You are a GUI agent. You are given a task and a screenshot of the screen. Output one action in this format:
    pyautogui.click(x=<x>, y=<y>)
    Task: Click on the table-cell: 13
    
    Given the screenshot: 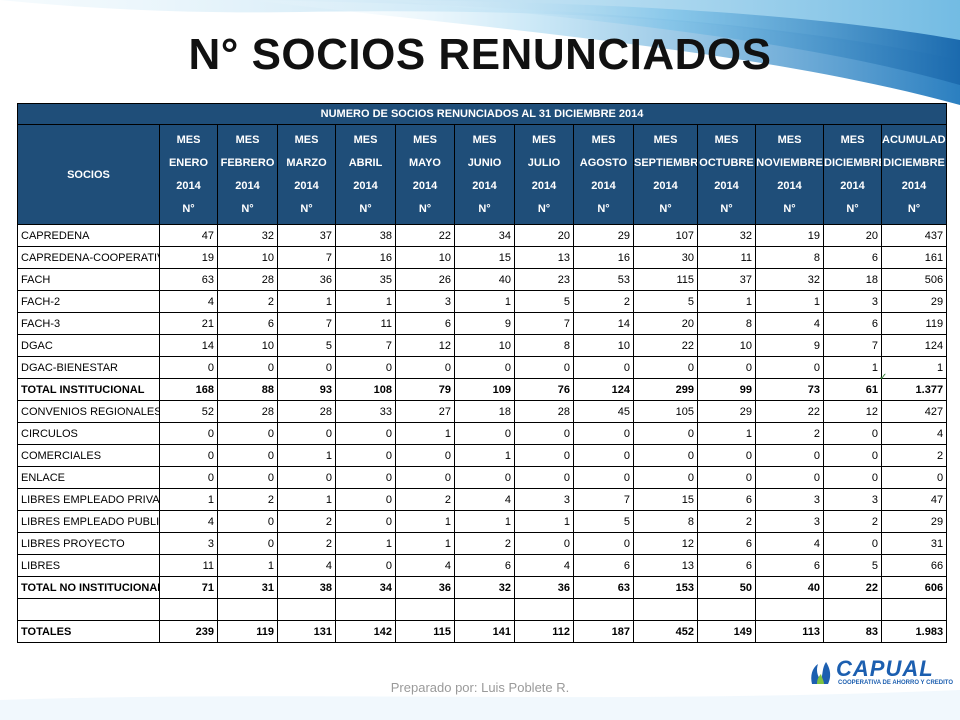 What is the action you would take?
    pyautogui.click(x=544, y=257)
    